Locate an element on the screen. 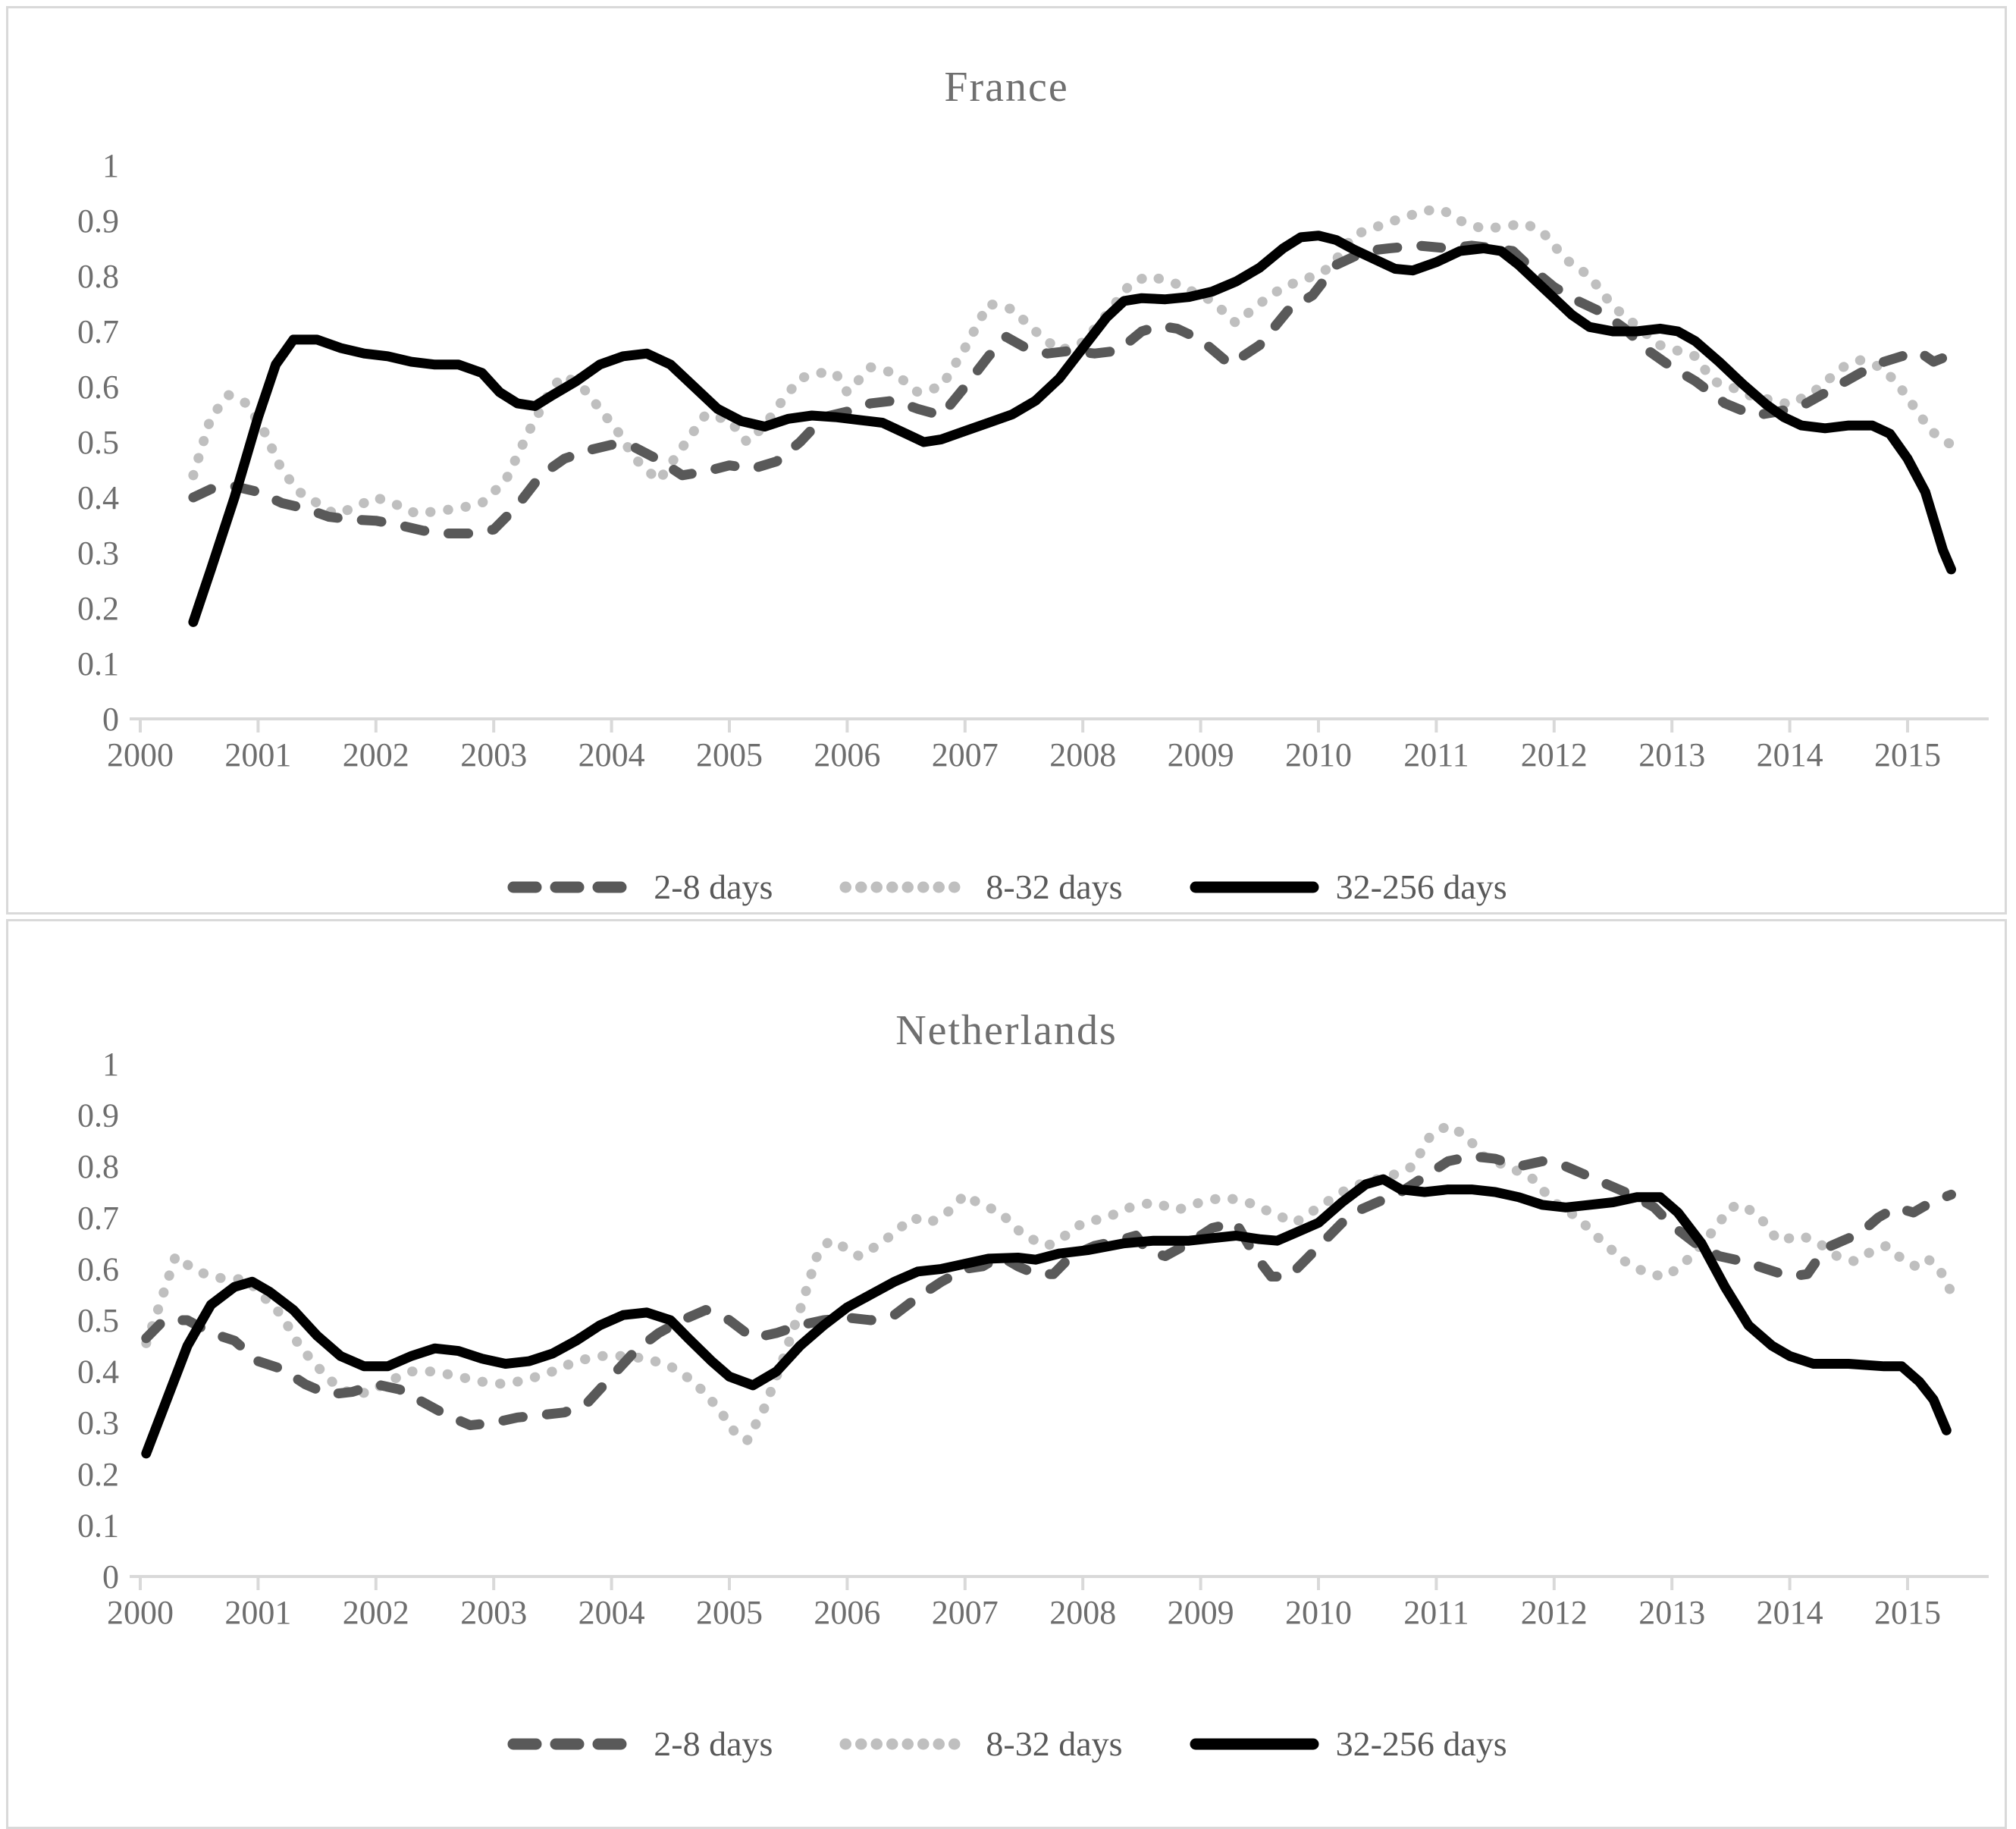 The image size is (2016, 1829). netherlands-chart-title: Netherlands is located at coordinates (1007, 1030).